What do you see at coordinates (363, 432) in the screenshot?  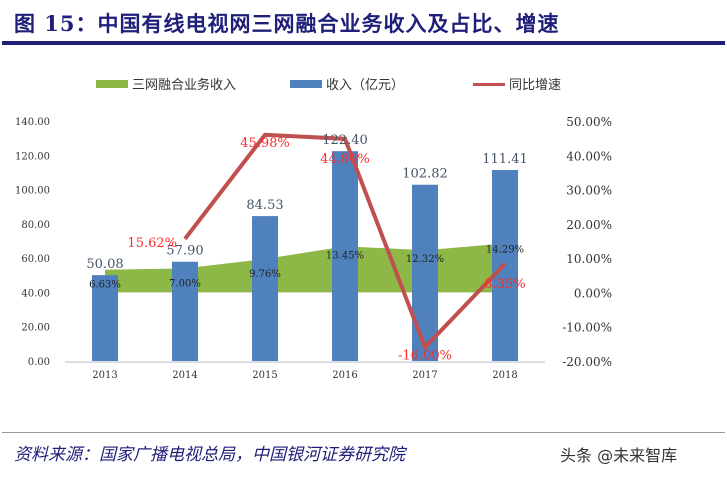 I see `footer-rule` at bounding box center [363, 432].